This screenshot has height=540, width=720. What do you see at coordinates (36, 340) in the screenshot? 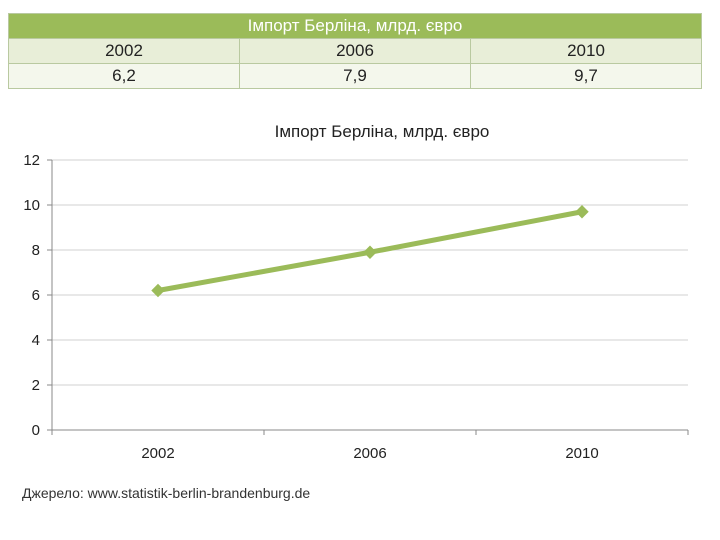
I see `y-tick-label: 4` at bounding box center [36, 340].